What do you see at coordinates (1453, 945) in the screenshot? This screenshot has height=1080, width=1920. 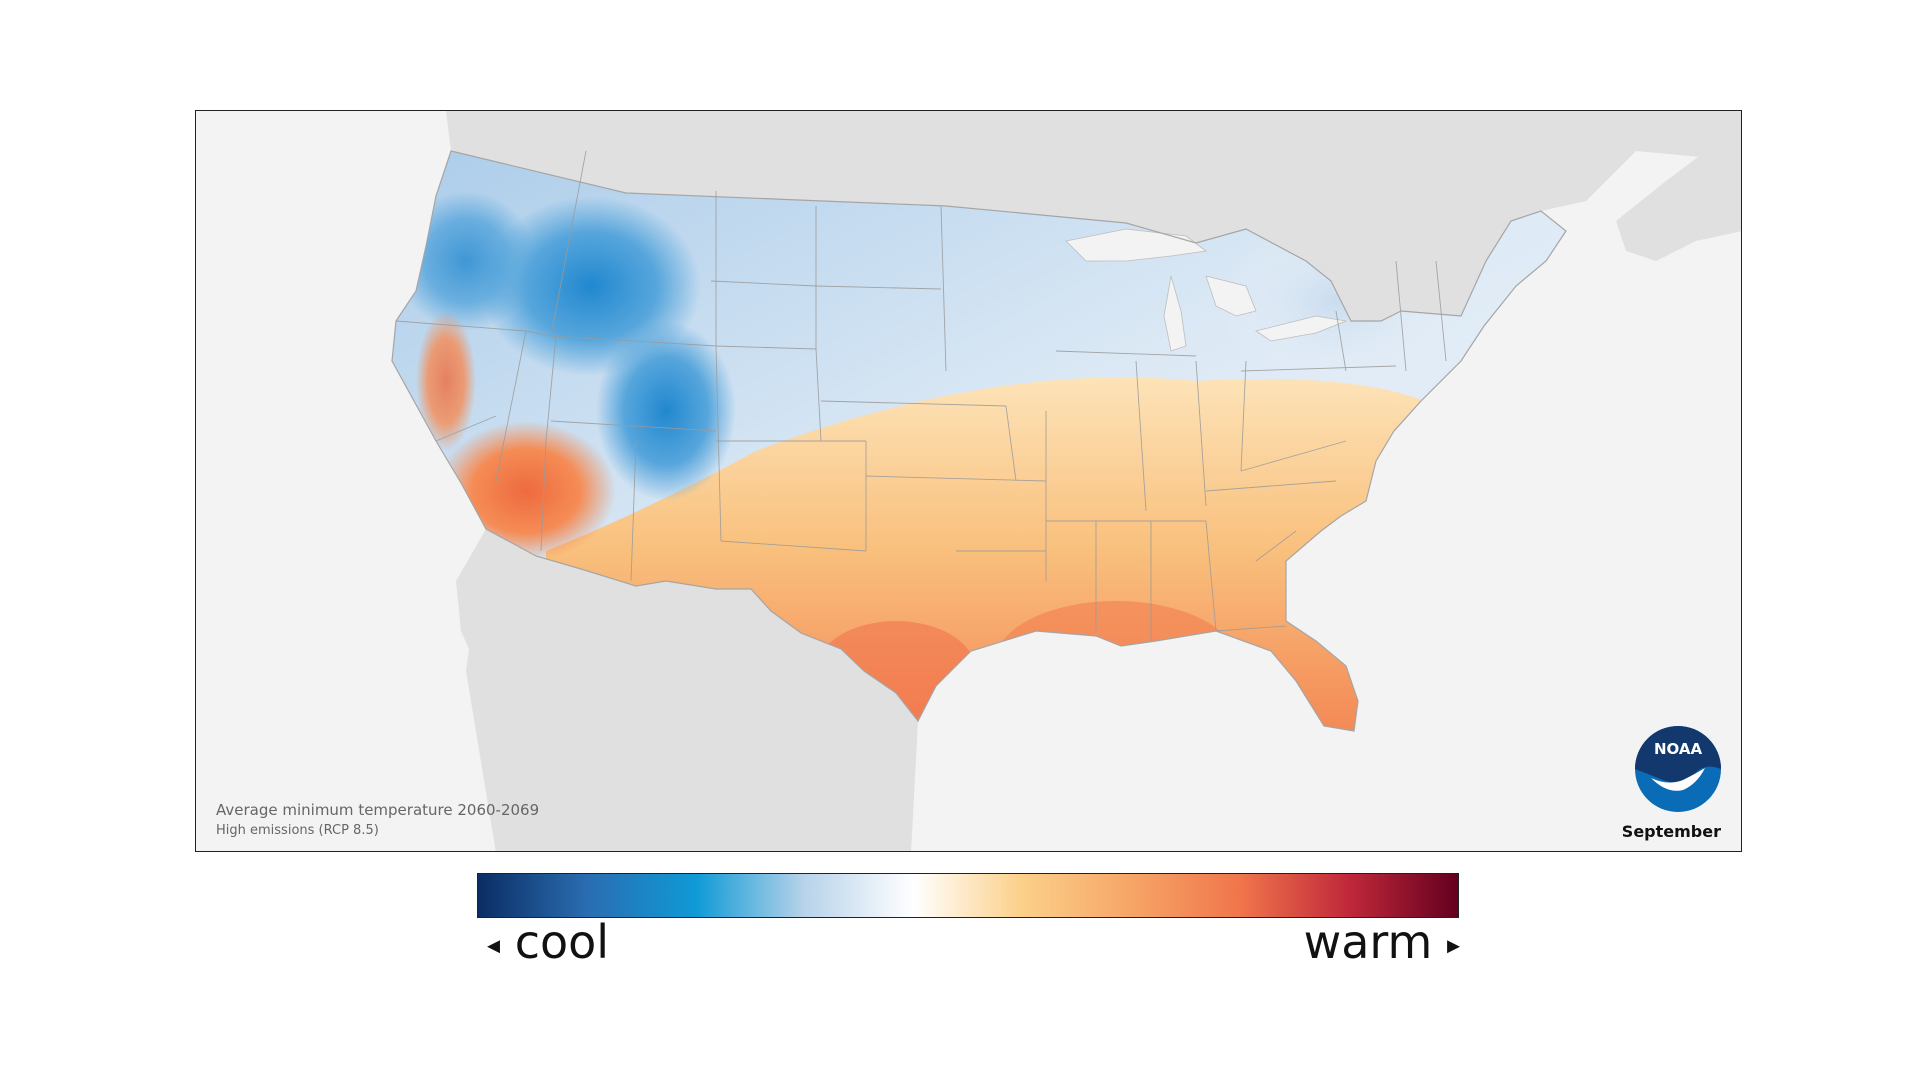 I see `right-arrow-icon: ▸` at bounding box center [1453, 945].